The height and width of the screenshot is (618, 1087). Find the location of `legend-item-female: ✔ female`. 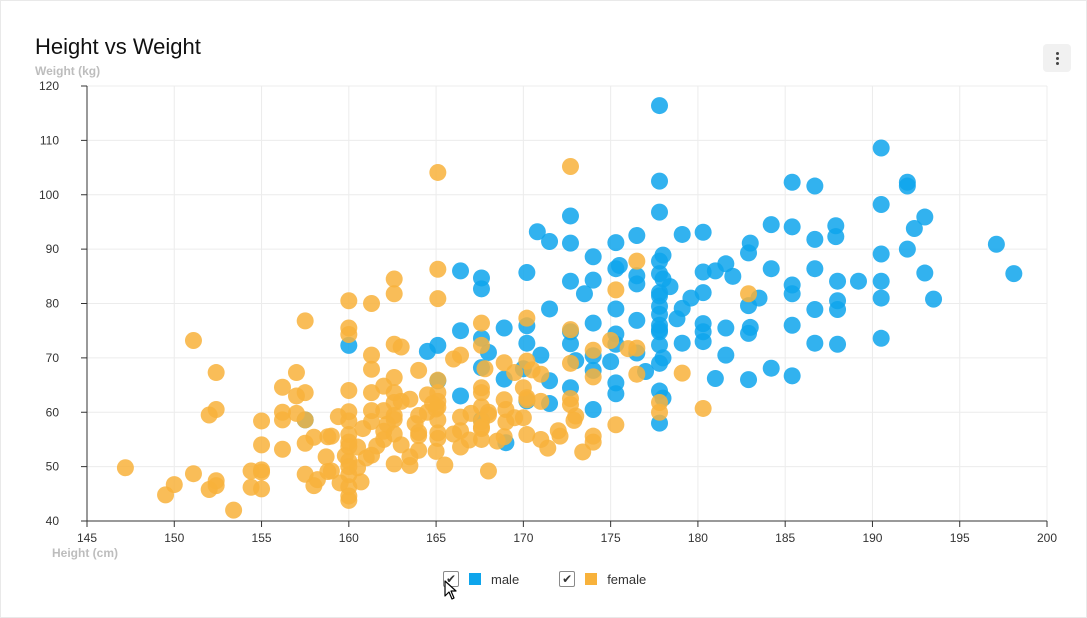

legend-item-female: ✔ female is located at coordinates (602, 579).